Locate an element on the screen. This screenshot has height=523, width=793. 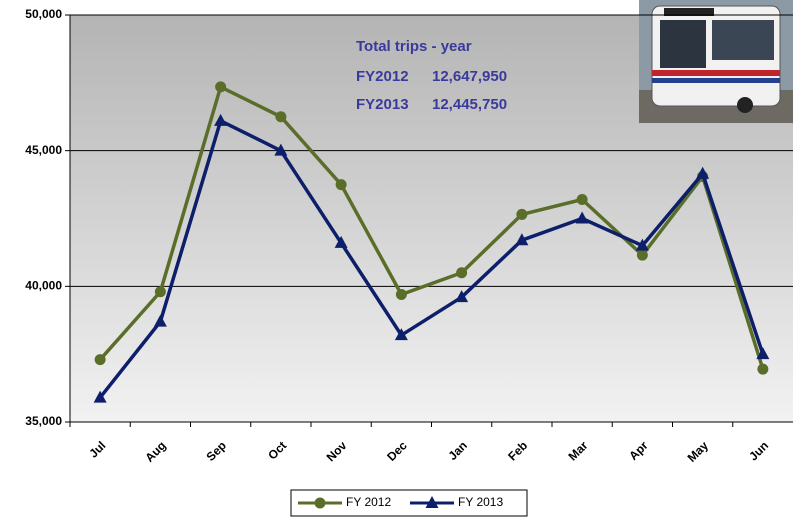
y-tick-label: 35,000 is located at coordinates (43, 421).